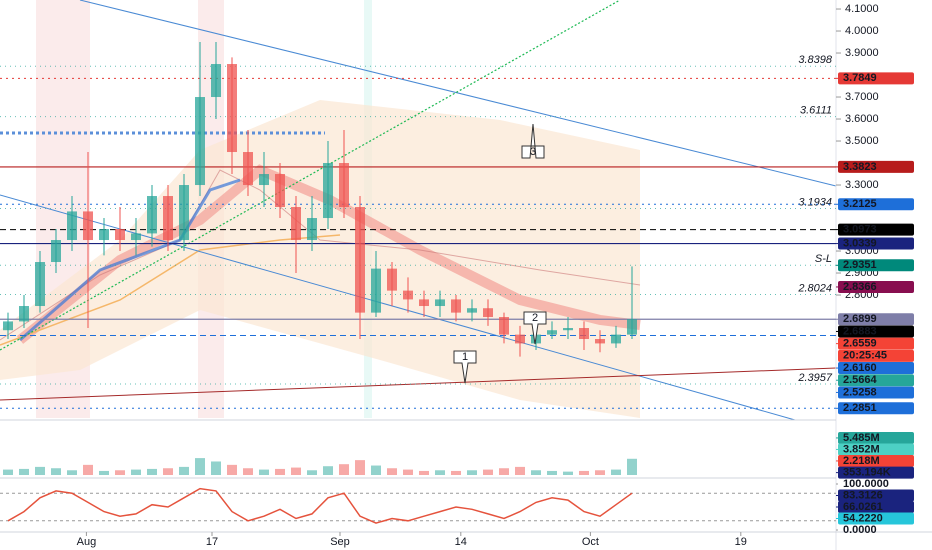 This screenshot has height=550, width=932. What do you see at coordinates (860, 167) in the screenshot?
I see `price-badge-label: 3.3823` at bounding box center [860, 167].